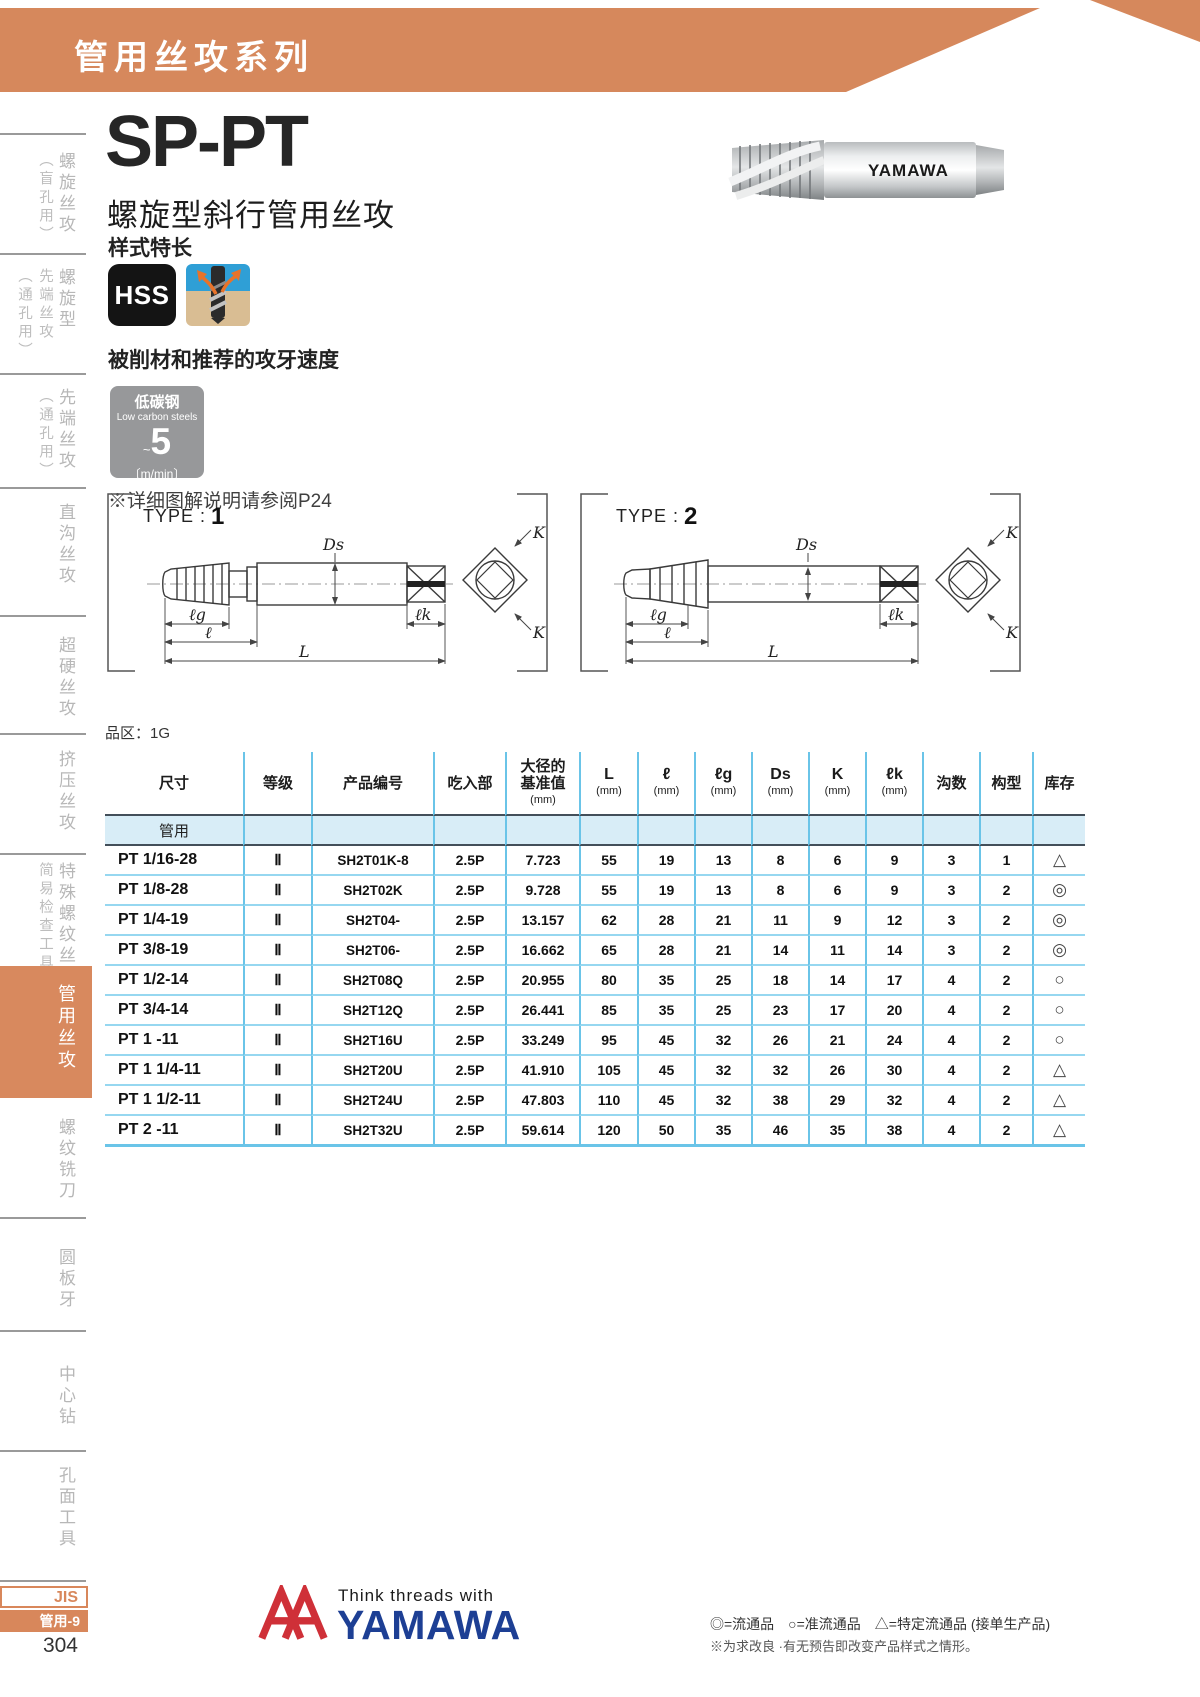  Describe the element at coordinates (779, 951) in the screenshot. I see `cell-Ds: 14` at that location.